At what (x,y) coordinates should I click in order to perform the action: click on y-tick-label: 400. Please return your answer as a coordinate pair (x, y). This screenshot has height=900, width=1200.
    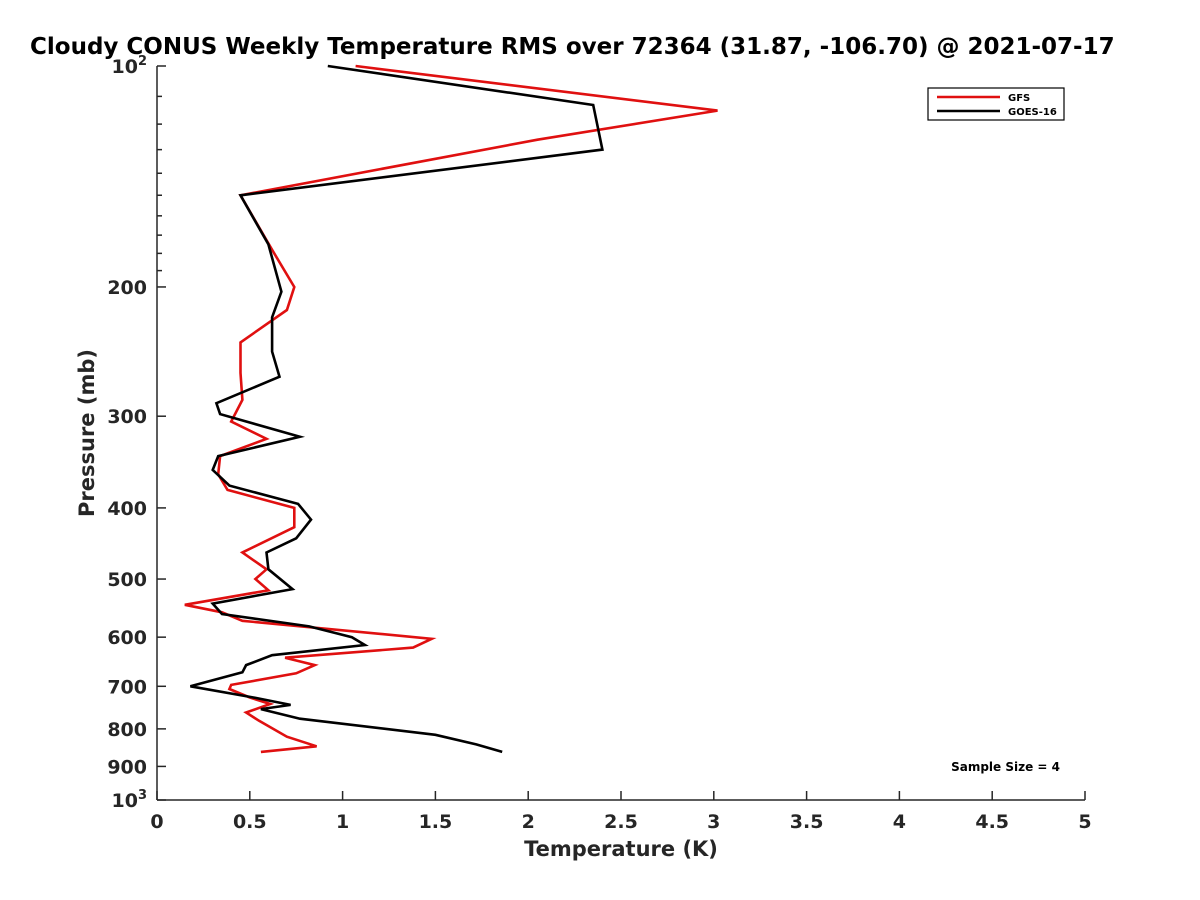
    Looking at the image, I should click on (127, 509).